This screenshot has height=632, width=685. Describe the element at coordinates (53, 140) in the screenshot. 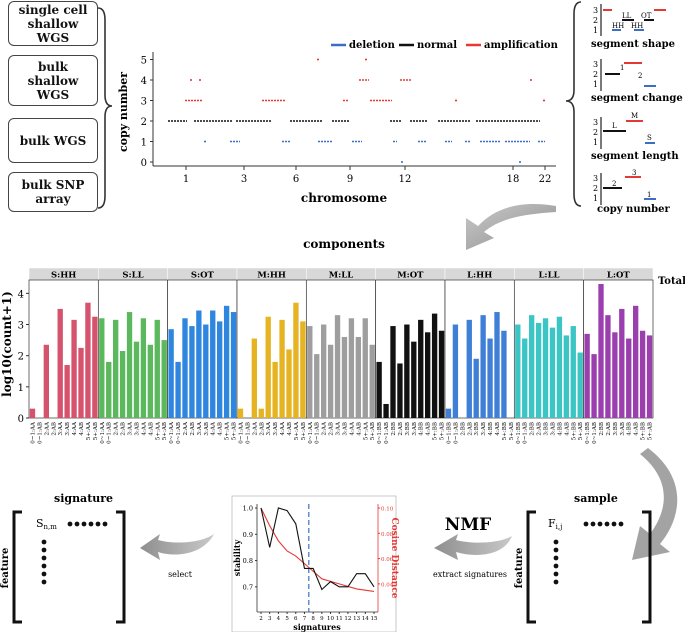

I see `data-type-bulk-wgs: bulk WGS` at that location.